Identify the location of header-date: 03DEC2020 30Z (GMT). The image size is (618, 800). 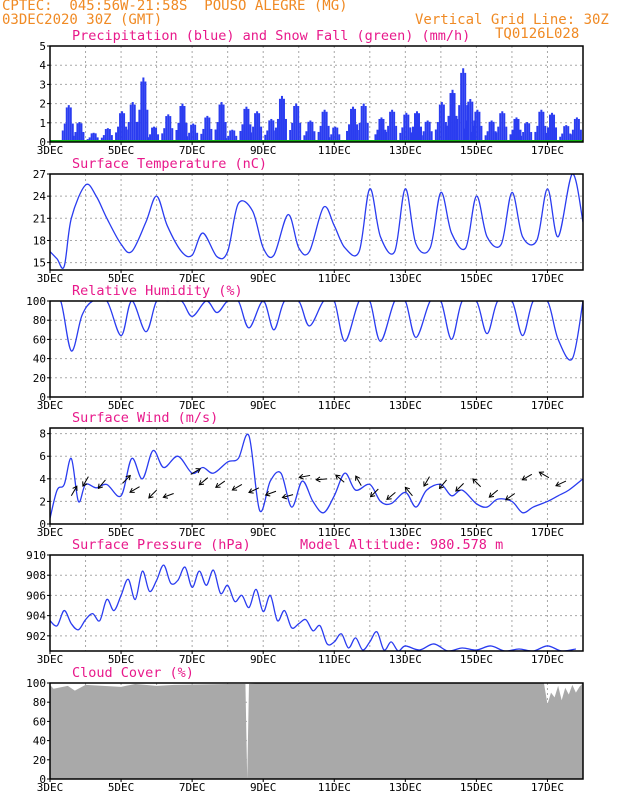
(82, 20).